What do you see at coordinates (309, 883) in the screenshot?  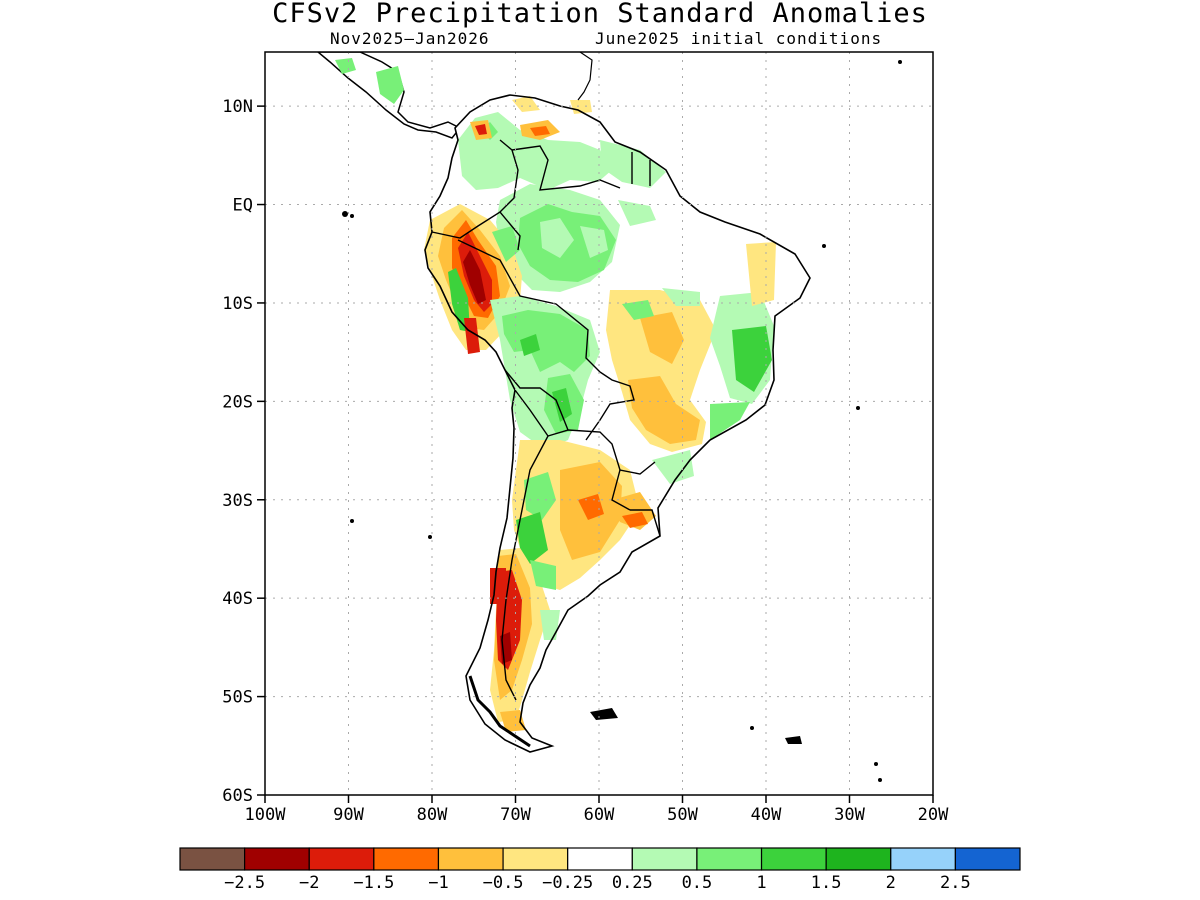 I see `colorbar-label: −2` at bounding box center [309, 883].